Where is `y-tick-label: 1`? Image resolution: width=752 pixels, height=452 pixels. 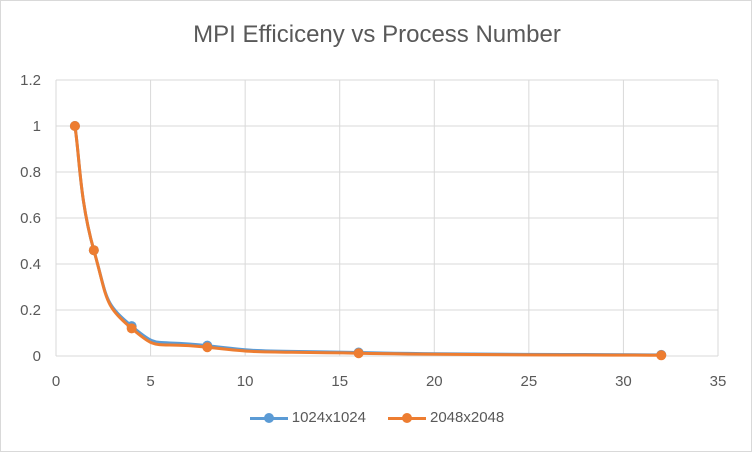 y-tick-label: 1 is located at coordinates (37, 126).